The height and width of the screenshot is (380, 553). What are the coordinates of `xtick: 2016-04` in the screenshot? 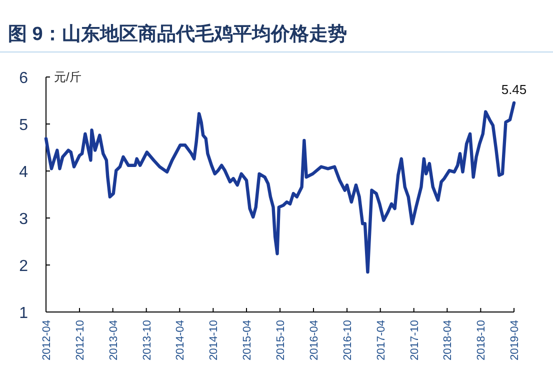 It's located at (314, 340).